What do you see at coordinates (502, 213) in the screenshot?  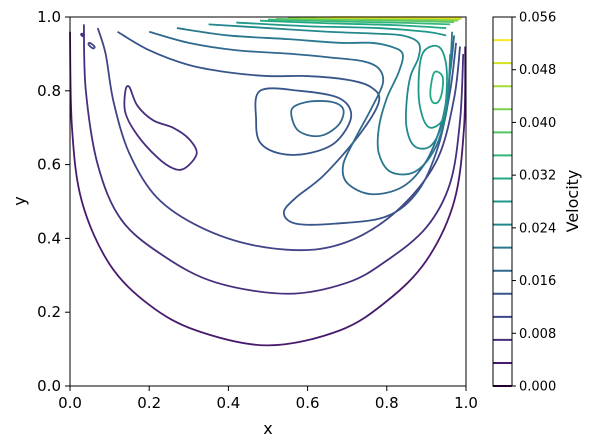 I see `colorbar-levels` at bounding box center [502, 213].